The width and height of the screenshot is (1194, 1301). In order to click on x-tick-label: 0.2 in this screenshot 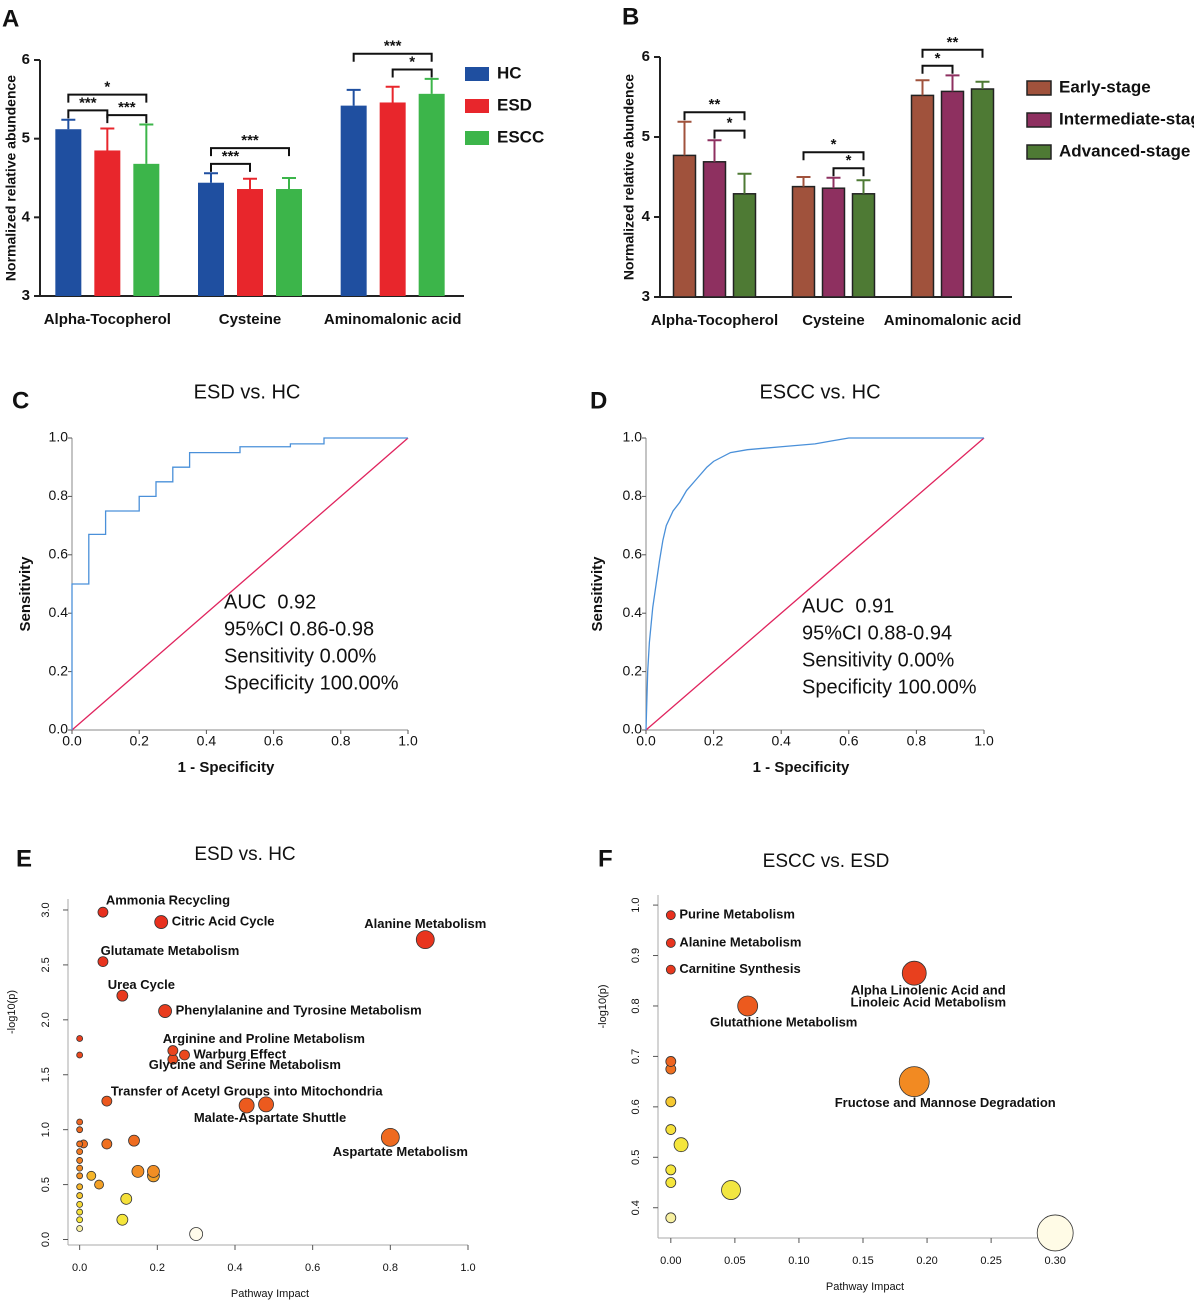, I will do `click(714, 741)`.